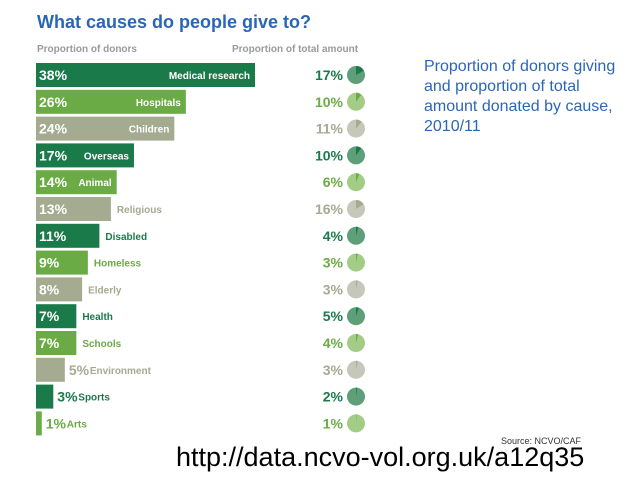  What do you see at coordinates (158, 103) in the screenshot?
I see `category-label: Hospitals` at bounding box center [158, 103].